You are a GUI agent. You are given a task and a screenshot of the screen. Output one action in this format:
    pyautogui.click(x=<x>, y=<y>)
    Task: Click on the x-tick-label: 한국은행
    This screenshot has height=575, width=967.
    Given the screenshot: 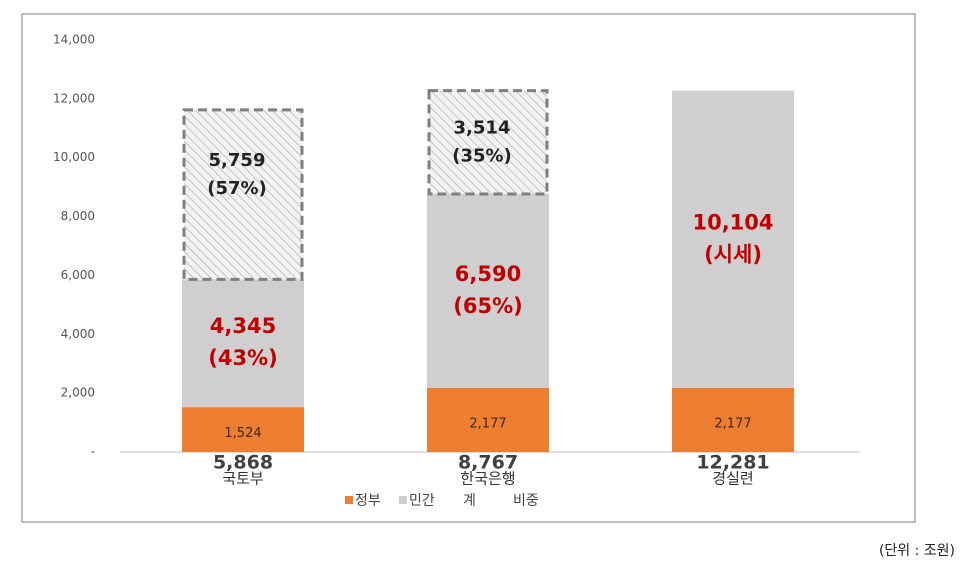 What is the action you would take?
    pyautogui.click(x=487, y=479)
    